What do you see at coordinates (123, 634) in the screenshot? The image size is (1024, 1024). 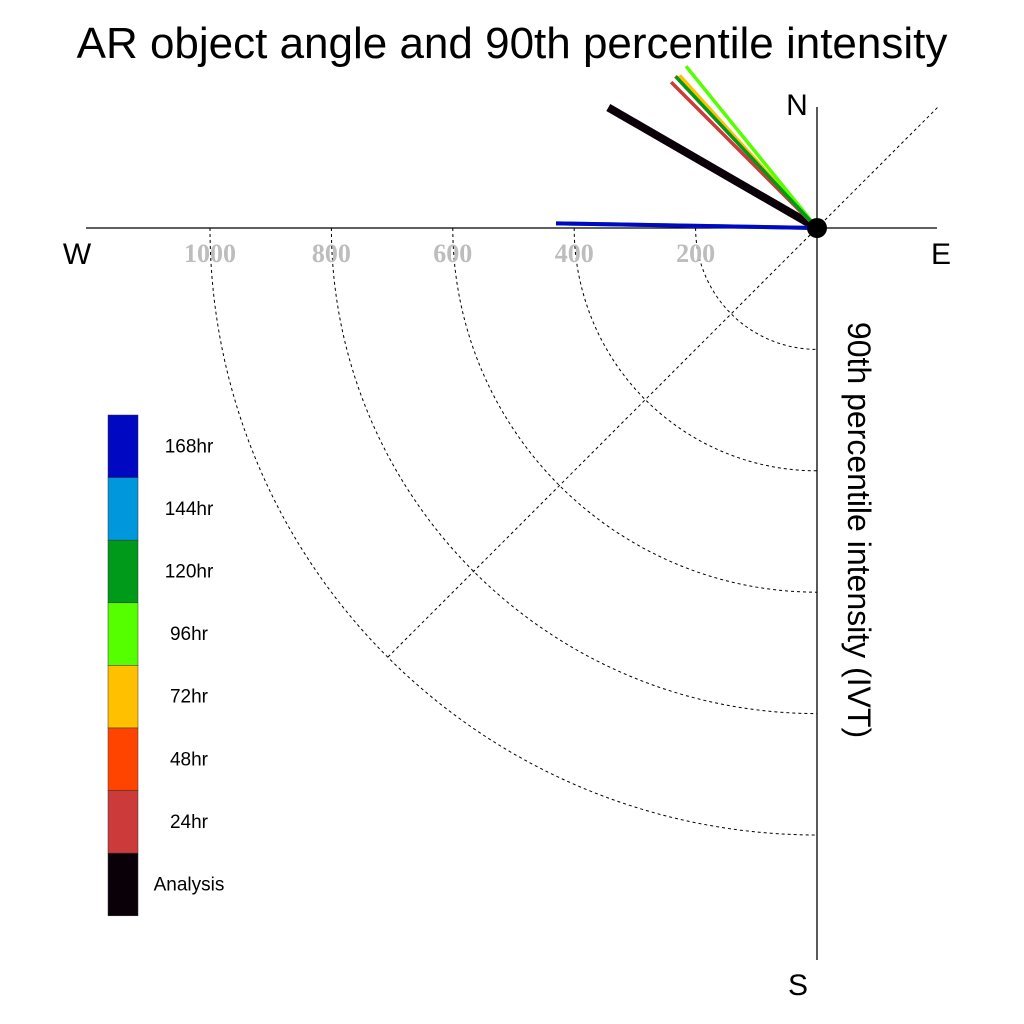 I see `legend-swatch-96hr` at bounding box center [123, 634].